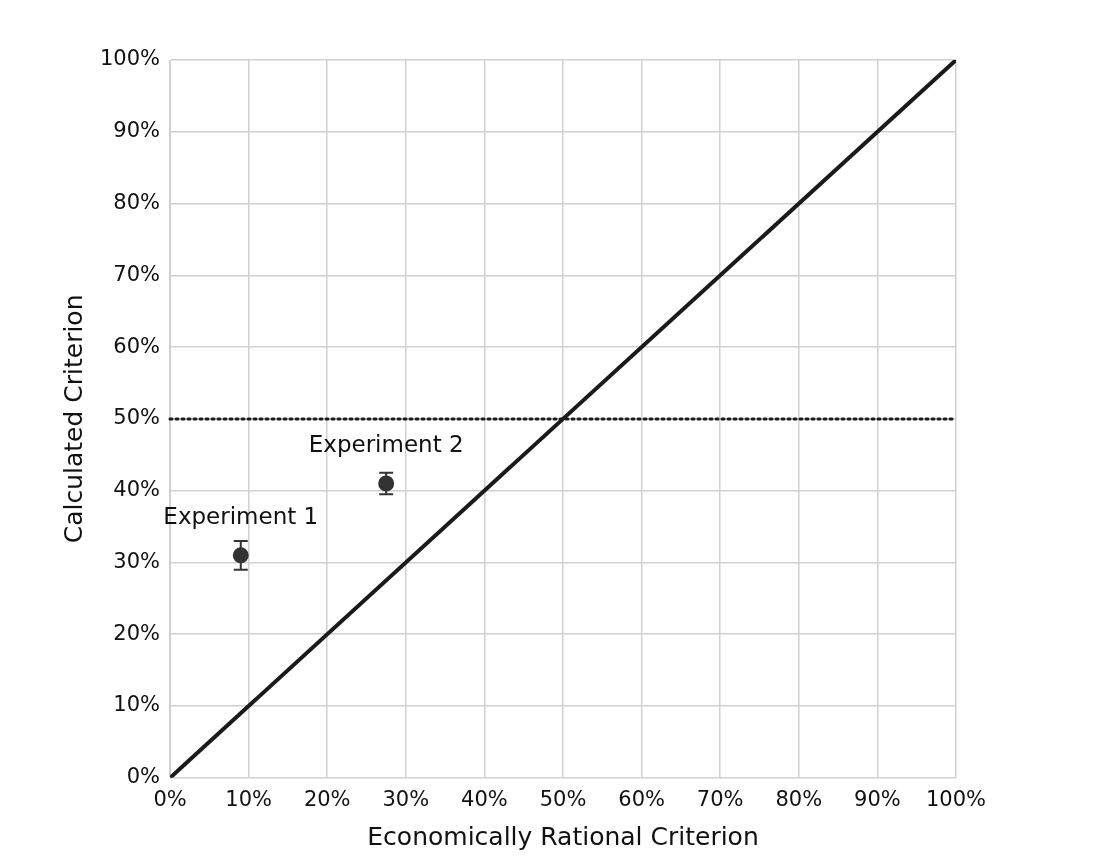 This screenshot has width=1106, height=863. Describe the element at coordinates (137, 489) in the screenshot. I see `y-tick-label: 40%` at that location.